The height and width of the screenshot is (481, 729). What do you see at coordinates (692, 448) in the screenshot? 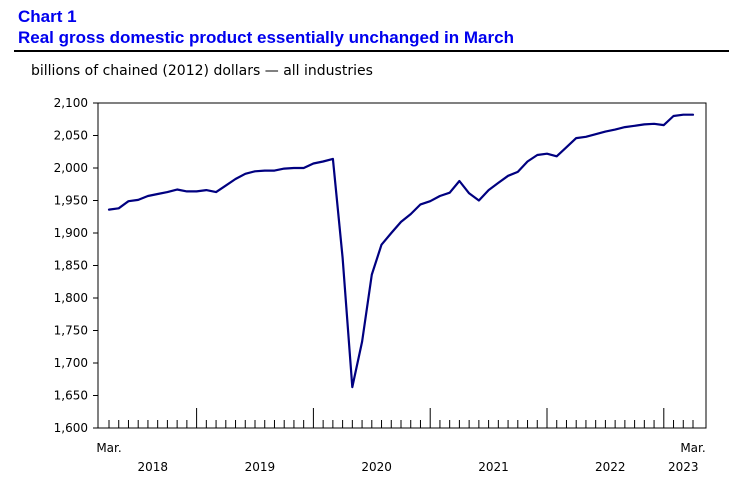
I see `x-end-label: Mar.` at bounding box center [692, 448].